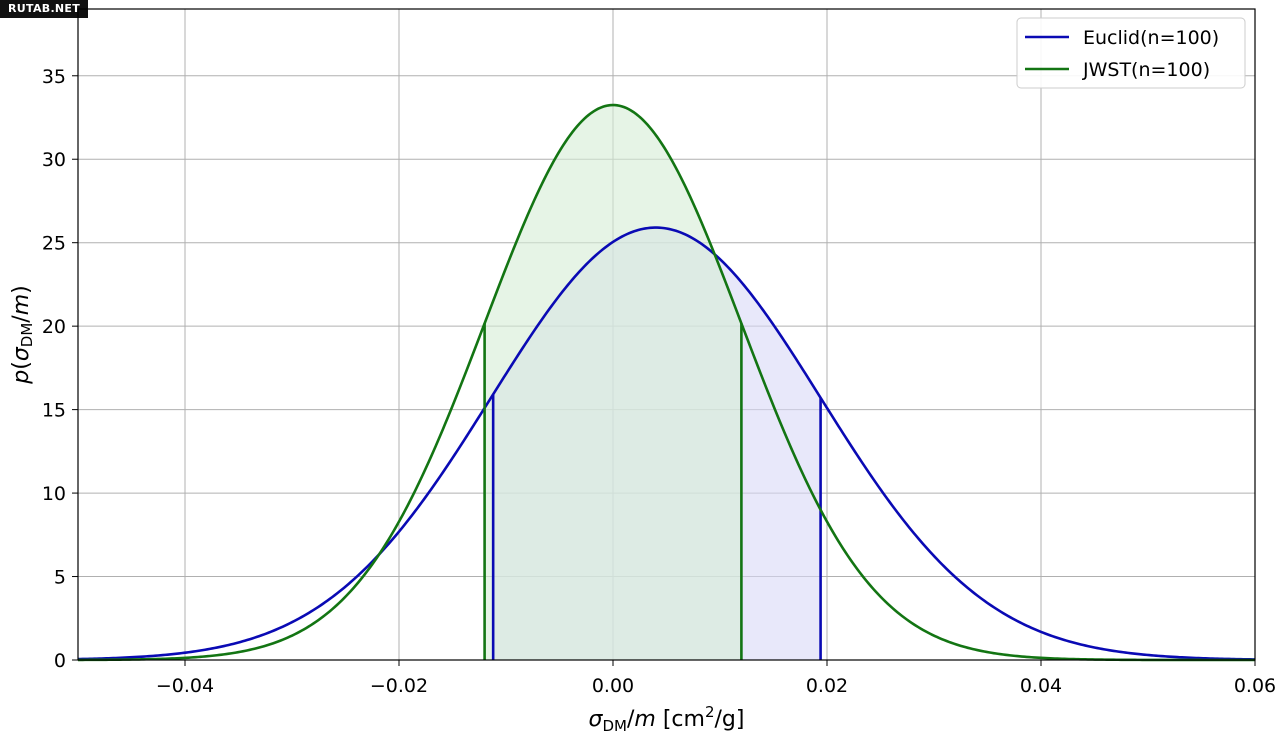 The image size is (1280, 732). I want to click on watermark-logo: RUTAB.NET, so click(44, 9).